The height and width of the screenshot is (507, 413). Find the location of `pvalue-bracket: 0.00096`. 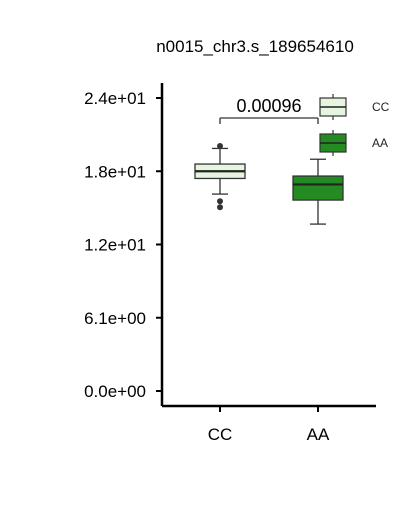

pvalue-bracket: 0.00096 is located at coordinates (269, 110).